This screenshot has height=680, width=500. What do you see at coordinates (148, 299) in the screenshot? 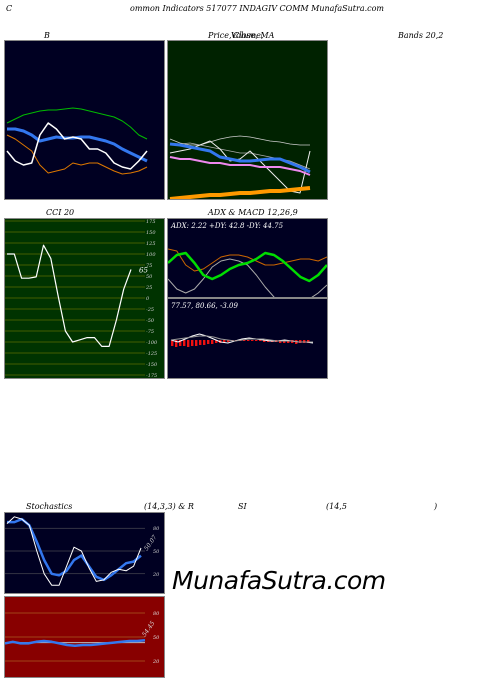
I see `cci-tick-label: 0` at bounding box center [148, 299].